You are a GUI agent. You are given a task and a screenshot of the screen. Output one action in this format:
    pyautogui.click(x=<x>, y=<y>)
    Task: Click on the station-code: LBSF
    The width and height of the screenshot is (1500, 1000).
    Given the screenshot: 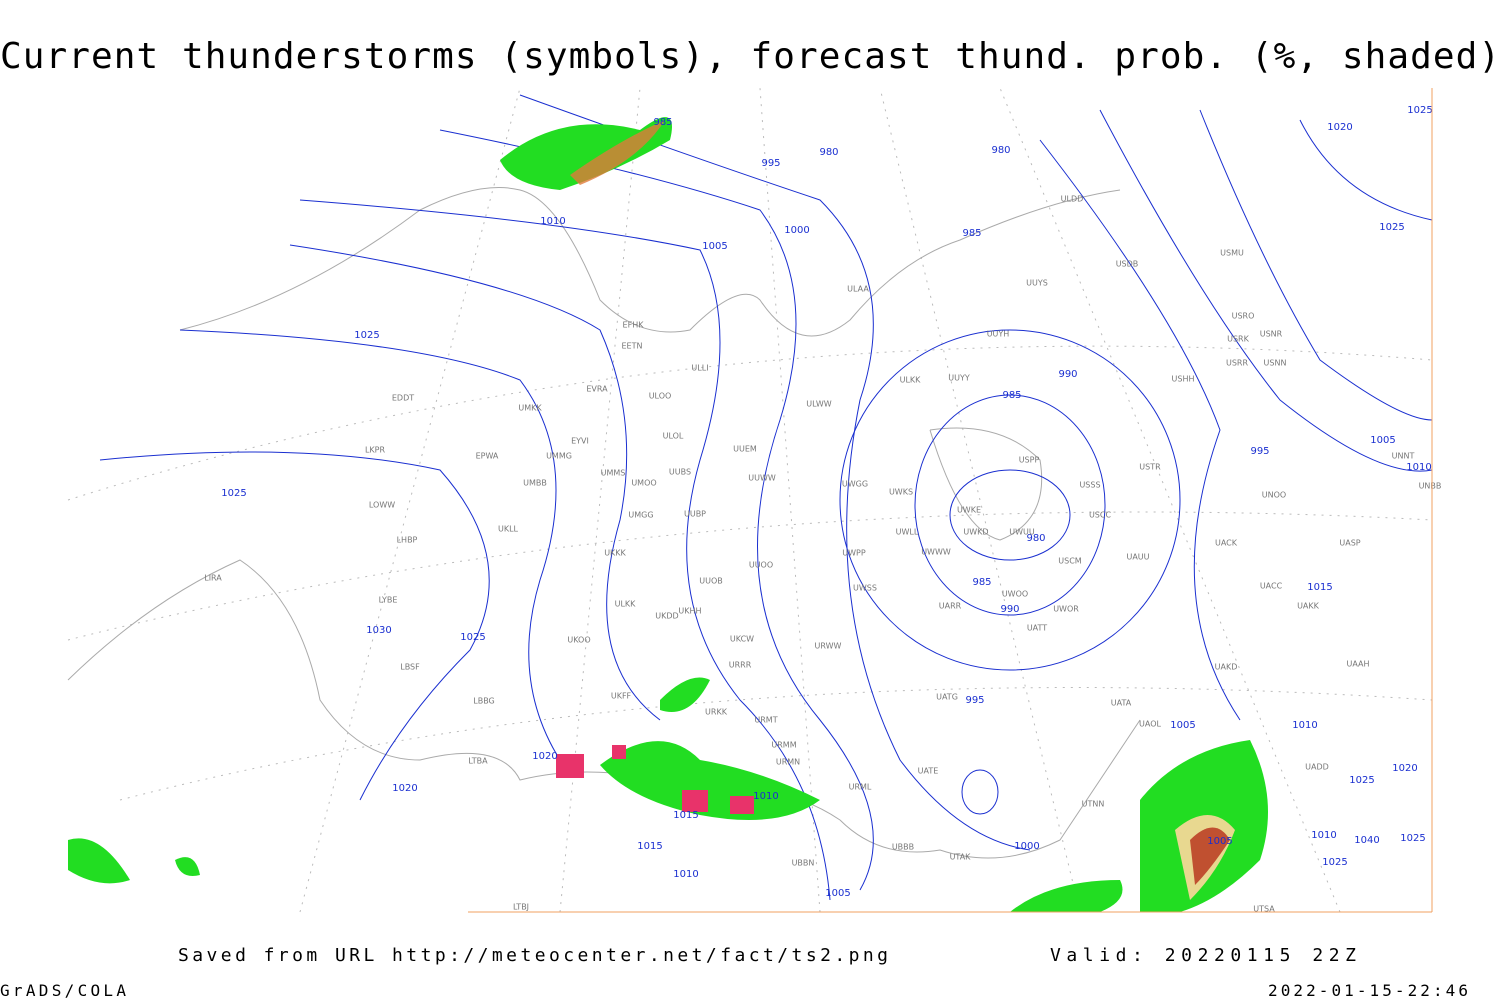 What is the action you would take?
    pyautogui.click(x=410, y=667)
    